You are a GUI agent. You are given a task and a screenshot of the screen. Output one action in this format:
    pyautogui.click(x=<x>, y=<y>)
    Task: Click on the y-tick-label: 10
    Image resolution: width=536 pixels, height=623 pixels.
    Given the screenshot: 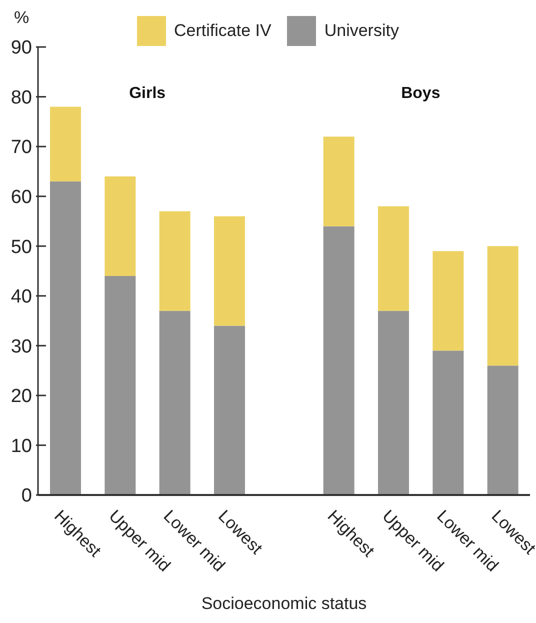 What is the action you would take?
    pyautogui.click(x=21, y=446)
    